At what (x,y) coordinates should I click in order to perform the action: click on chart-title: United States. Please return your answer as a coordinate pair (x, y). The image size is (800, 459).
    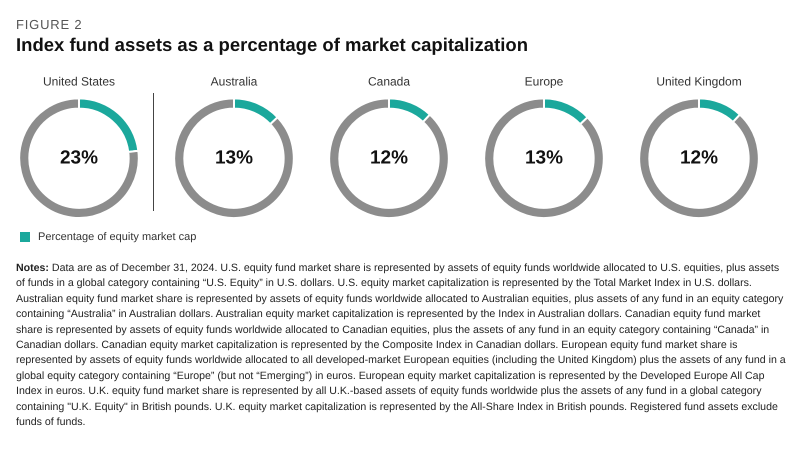
    Looking at the image, I should click on (78, 81).